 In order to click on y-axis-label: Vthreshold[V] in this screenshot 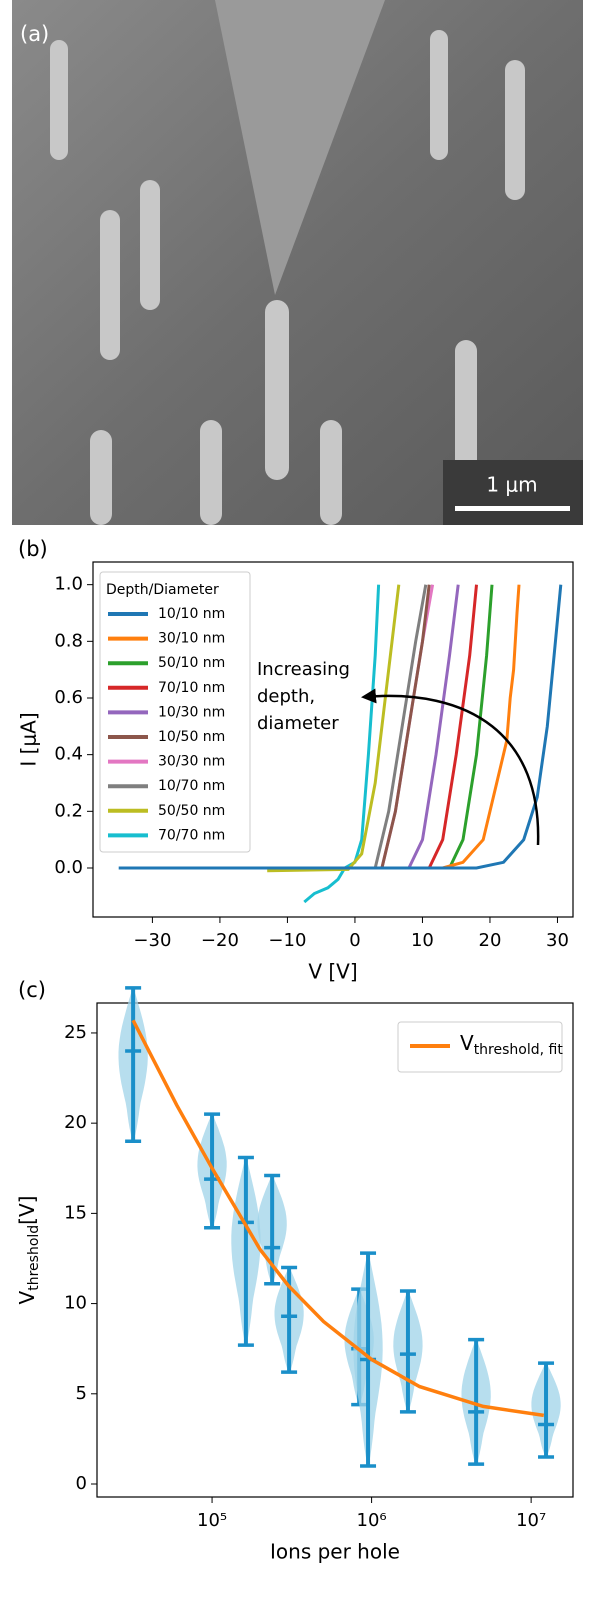, I will do `click(29, 1250)`.